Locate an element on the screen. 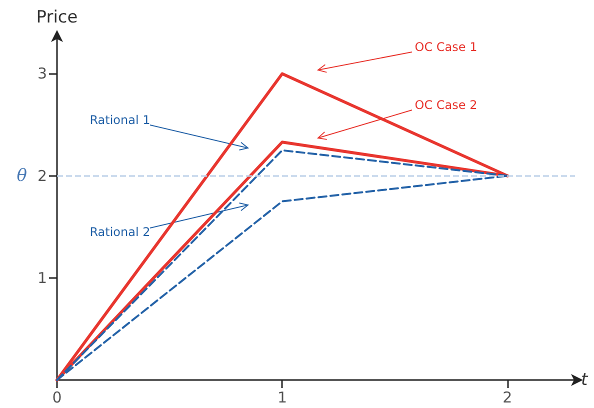 Image resolution: width=594 pixels, height=408 pixels. y-tick-label: 3 is located at coordinates (42, 73).